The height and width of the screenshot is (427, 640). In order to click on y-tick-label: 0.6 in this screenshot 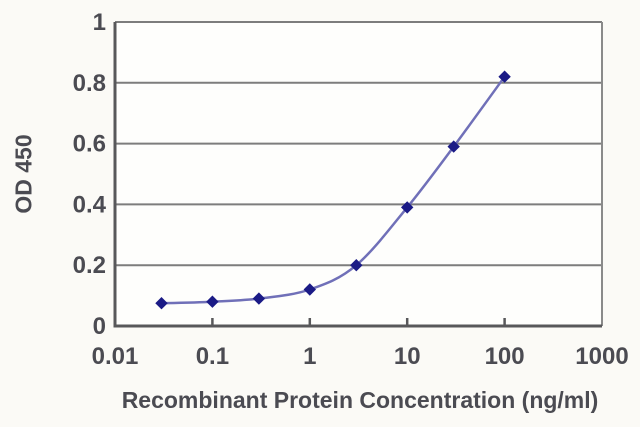, I will do `click(89, 144)`.